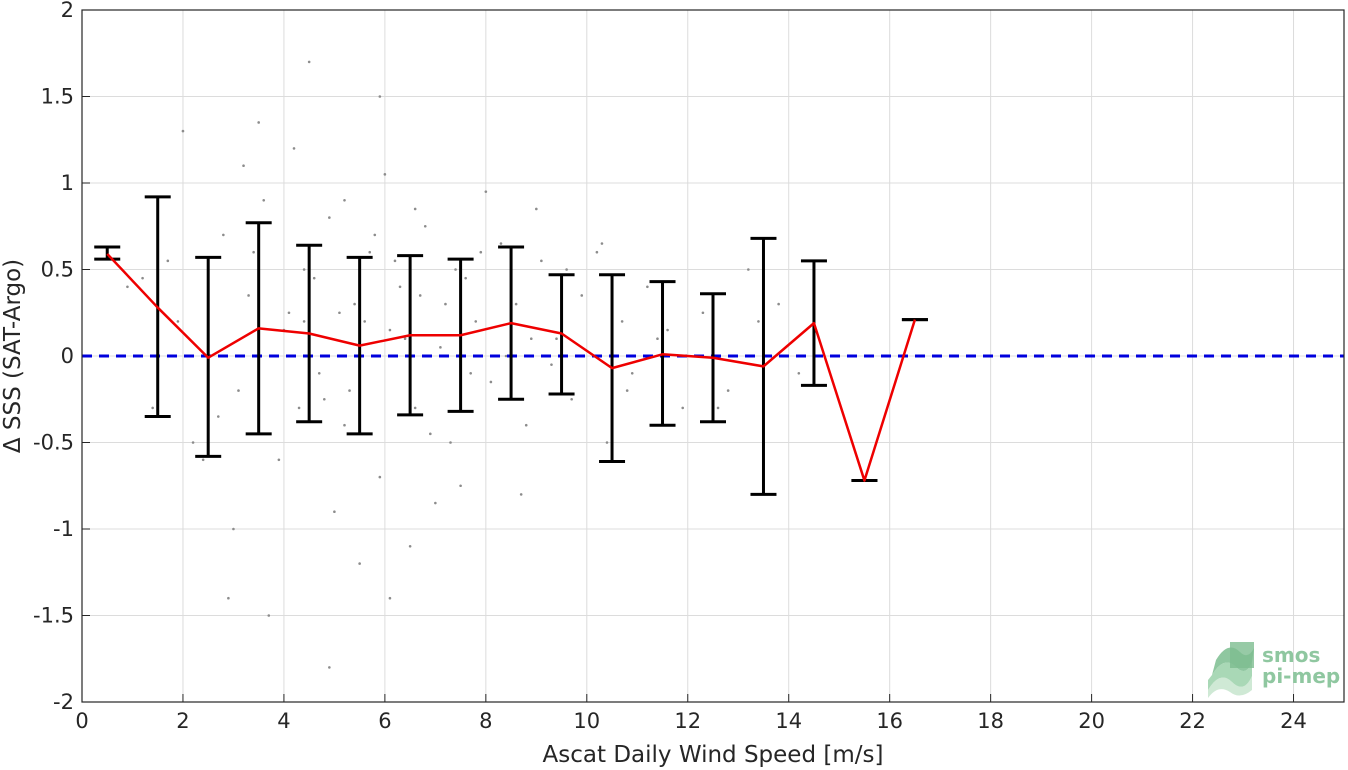 Image resolution: width=1348 pixels, height=770 pixels. What do you see at coordinates (889, 721) in the screenshot?
I see `x-tick-label: 16` at bounding box center [889, 721].